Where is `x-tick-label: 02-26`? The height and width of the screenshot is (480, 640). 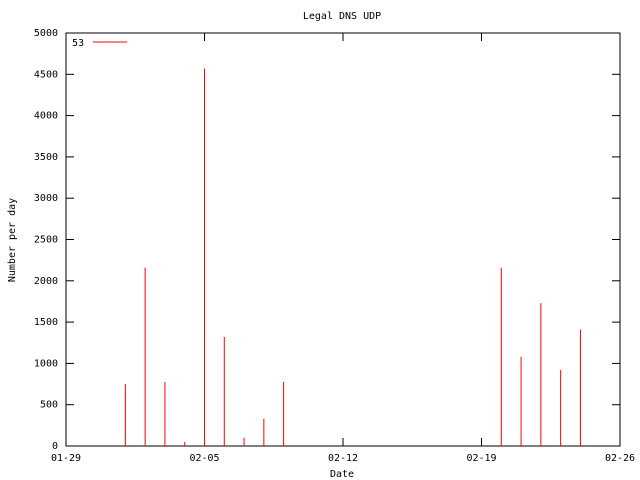 x-tick-label: 02-26 is located at coordinates (620, 458).